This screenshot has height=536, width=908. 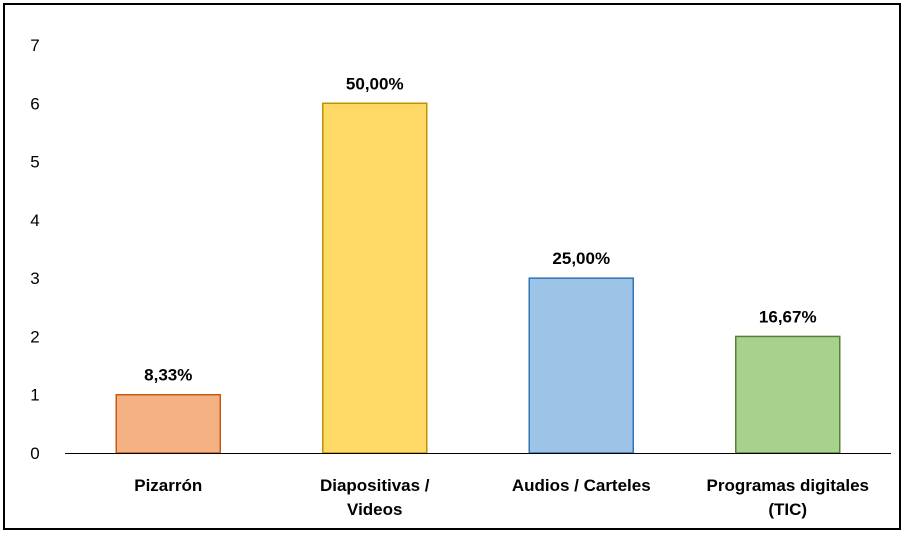 I want to click on y-tick-label: 1, so click(x=34, y=395).